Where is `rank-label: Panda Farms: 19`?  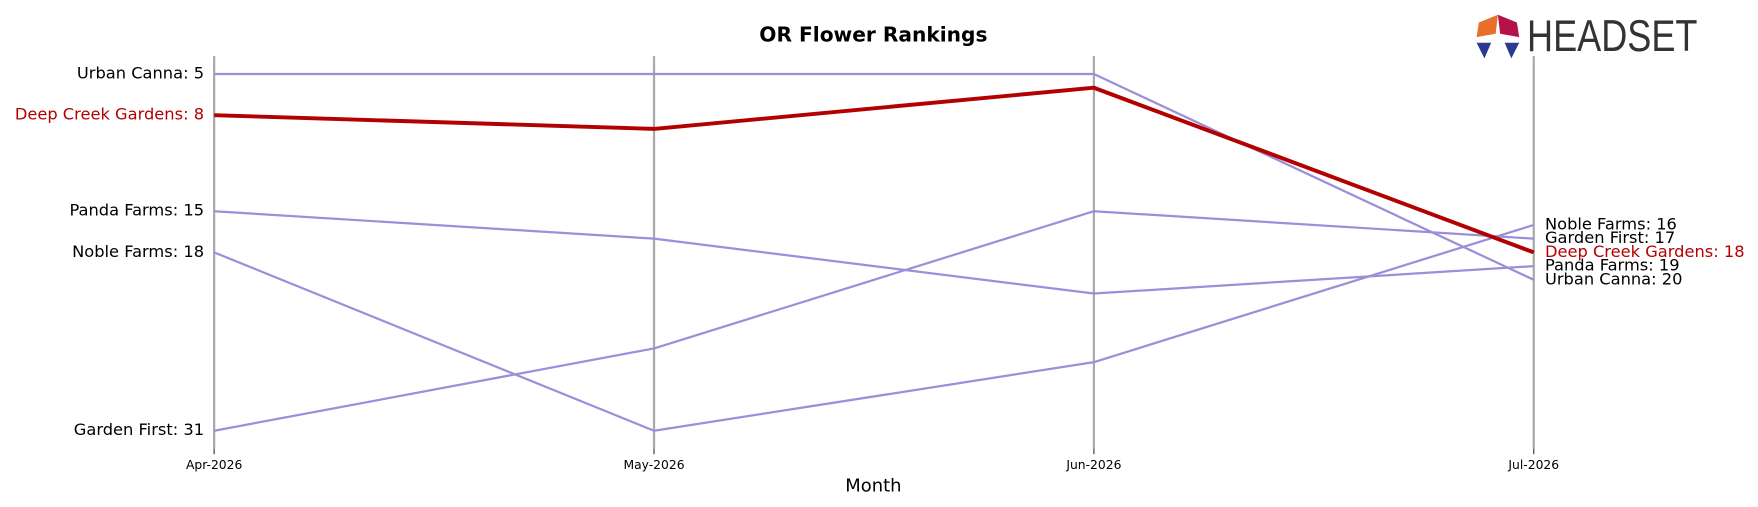 rank-label: Panda Farms: 19 is located at coordinates (1612, 265).